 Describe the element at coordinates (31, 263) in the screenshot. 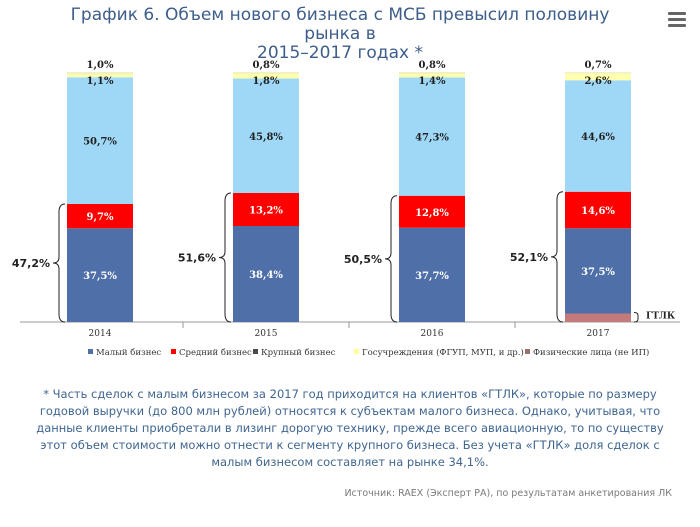

I see `sme-total-2014: 47,2%` at that location.